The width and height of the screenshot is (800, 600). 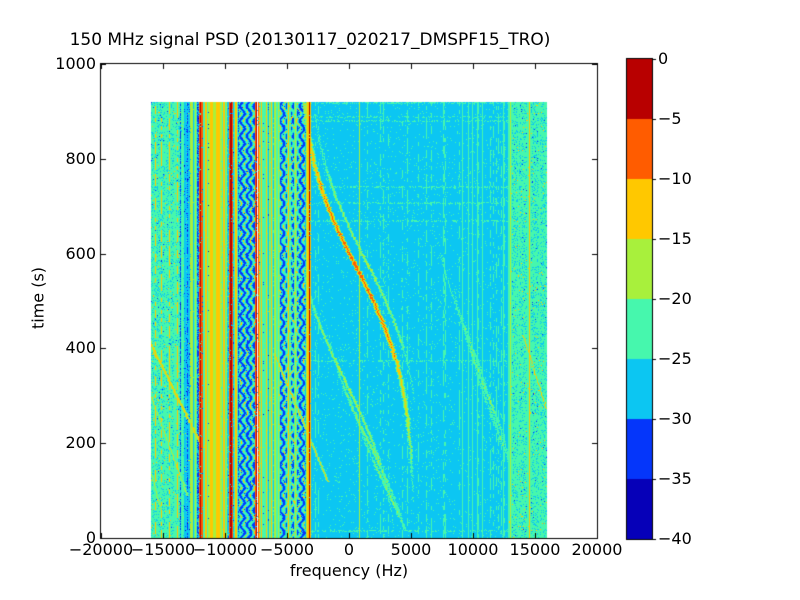 I want to click on colorbar-tick-label: −15, so click(x=675, y=238).